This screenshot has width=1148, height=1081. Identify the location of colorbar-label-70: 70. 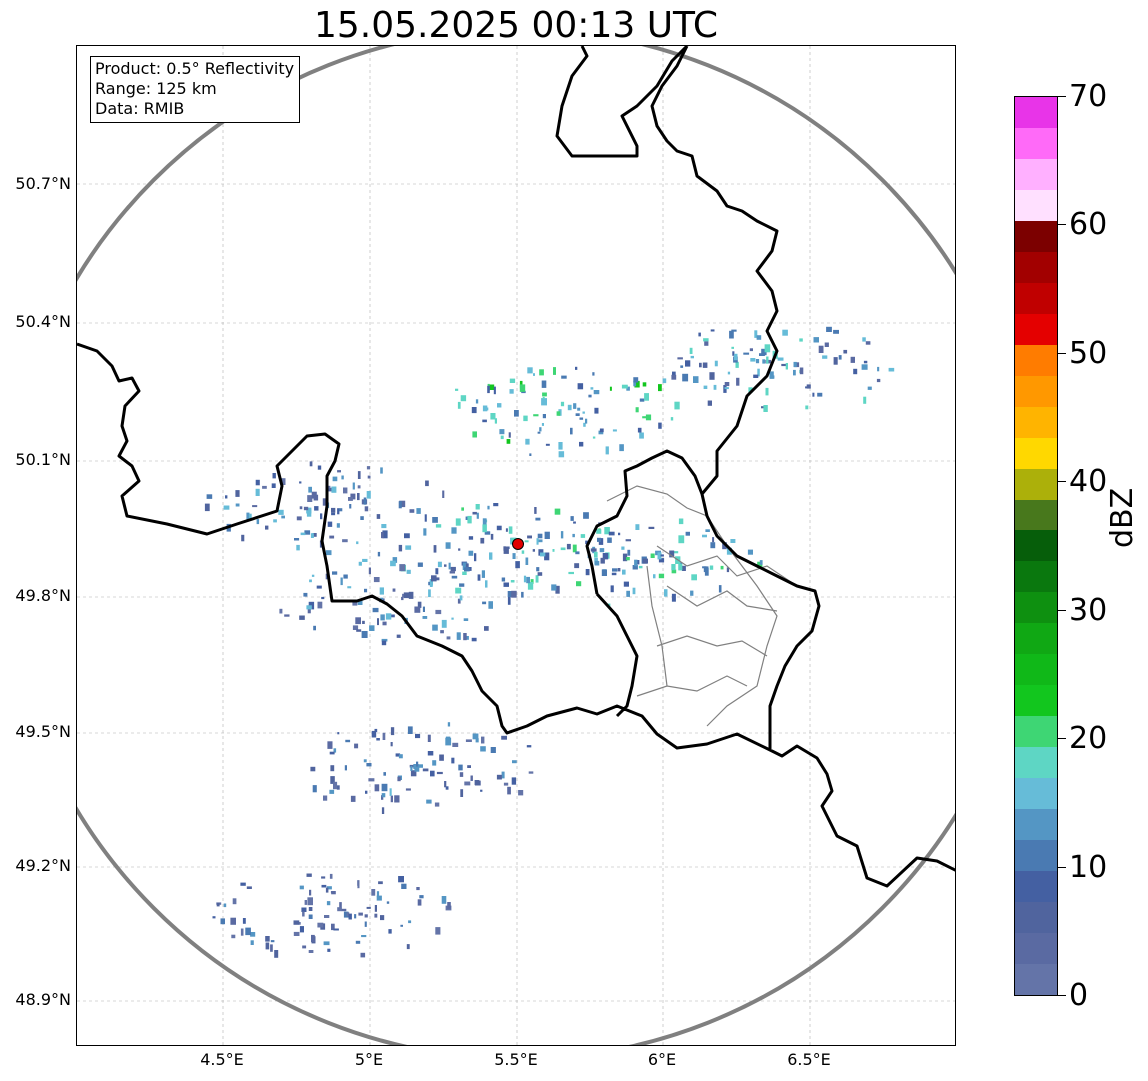
(1088, 96).